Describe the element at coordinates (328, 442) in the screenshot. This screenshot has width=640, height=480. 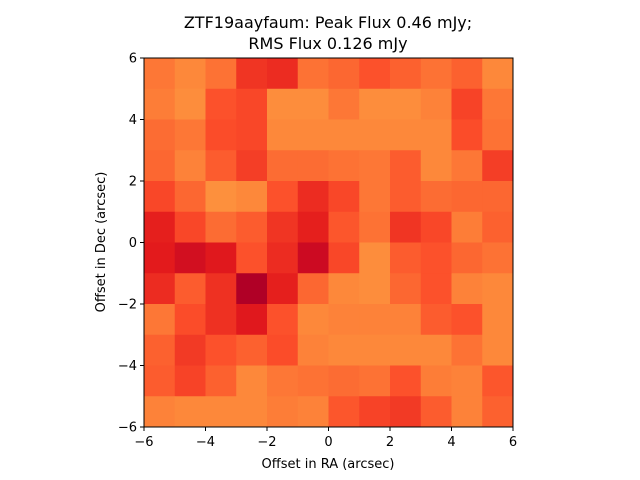
I see `x-tick-label: 0` at that location.